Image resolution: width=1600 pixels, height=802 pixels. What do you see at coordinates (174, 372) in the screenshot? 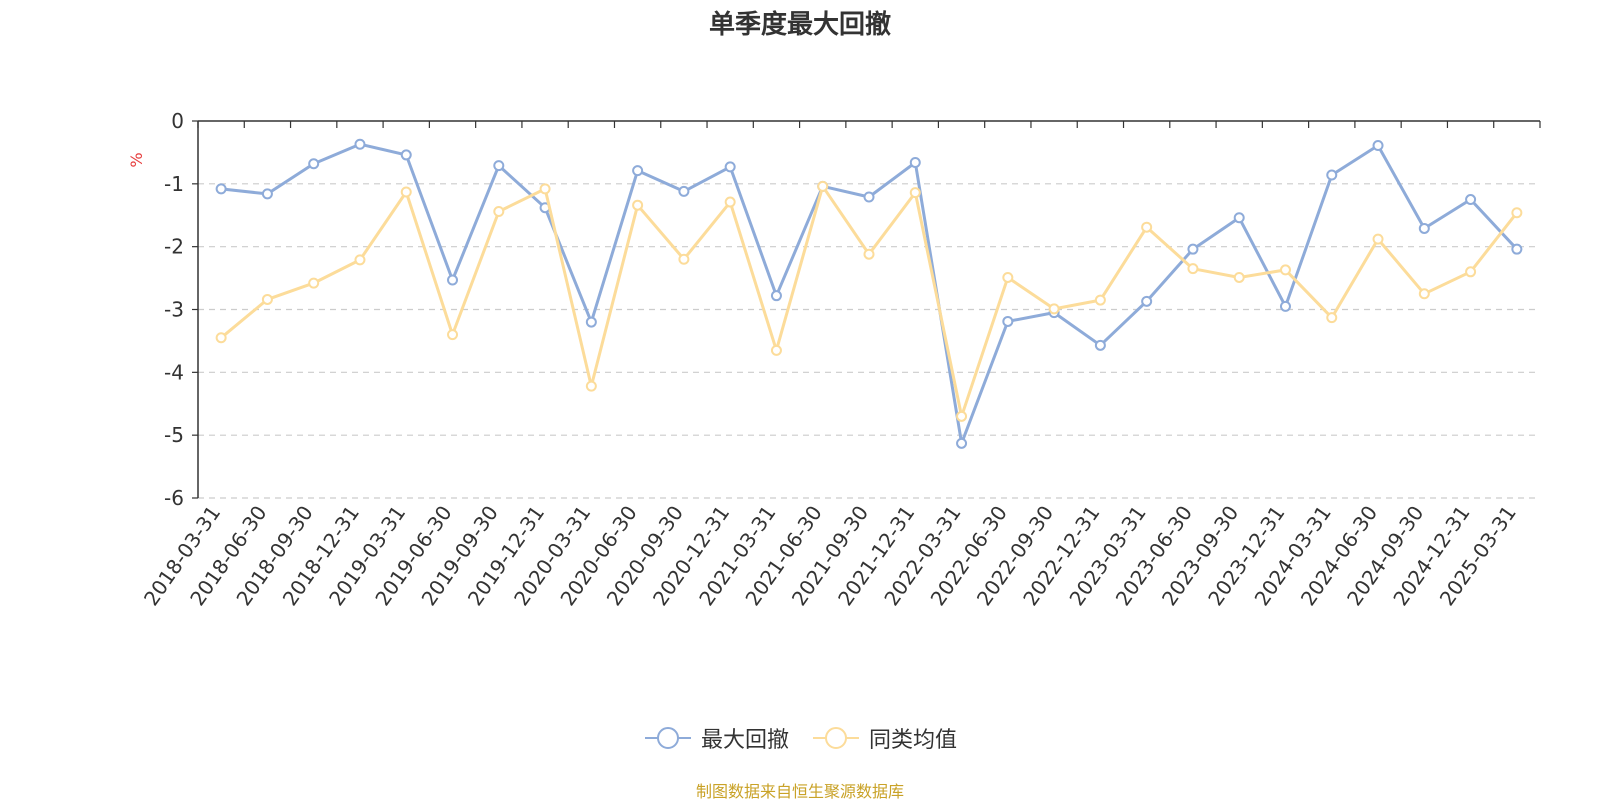
I see `y-tick-label: -4` at bounding box center [174, 372].